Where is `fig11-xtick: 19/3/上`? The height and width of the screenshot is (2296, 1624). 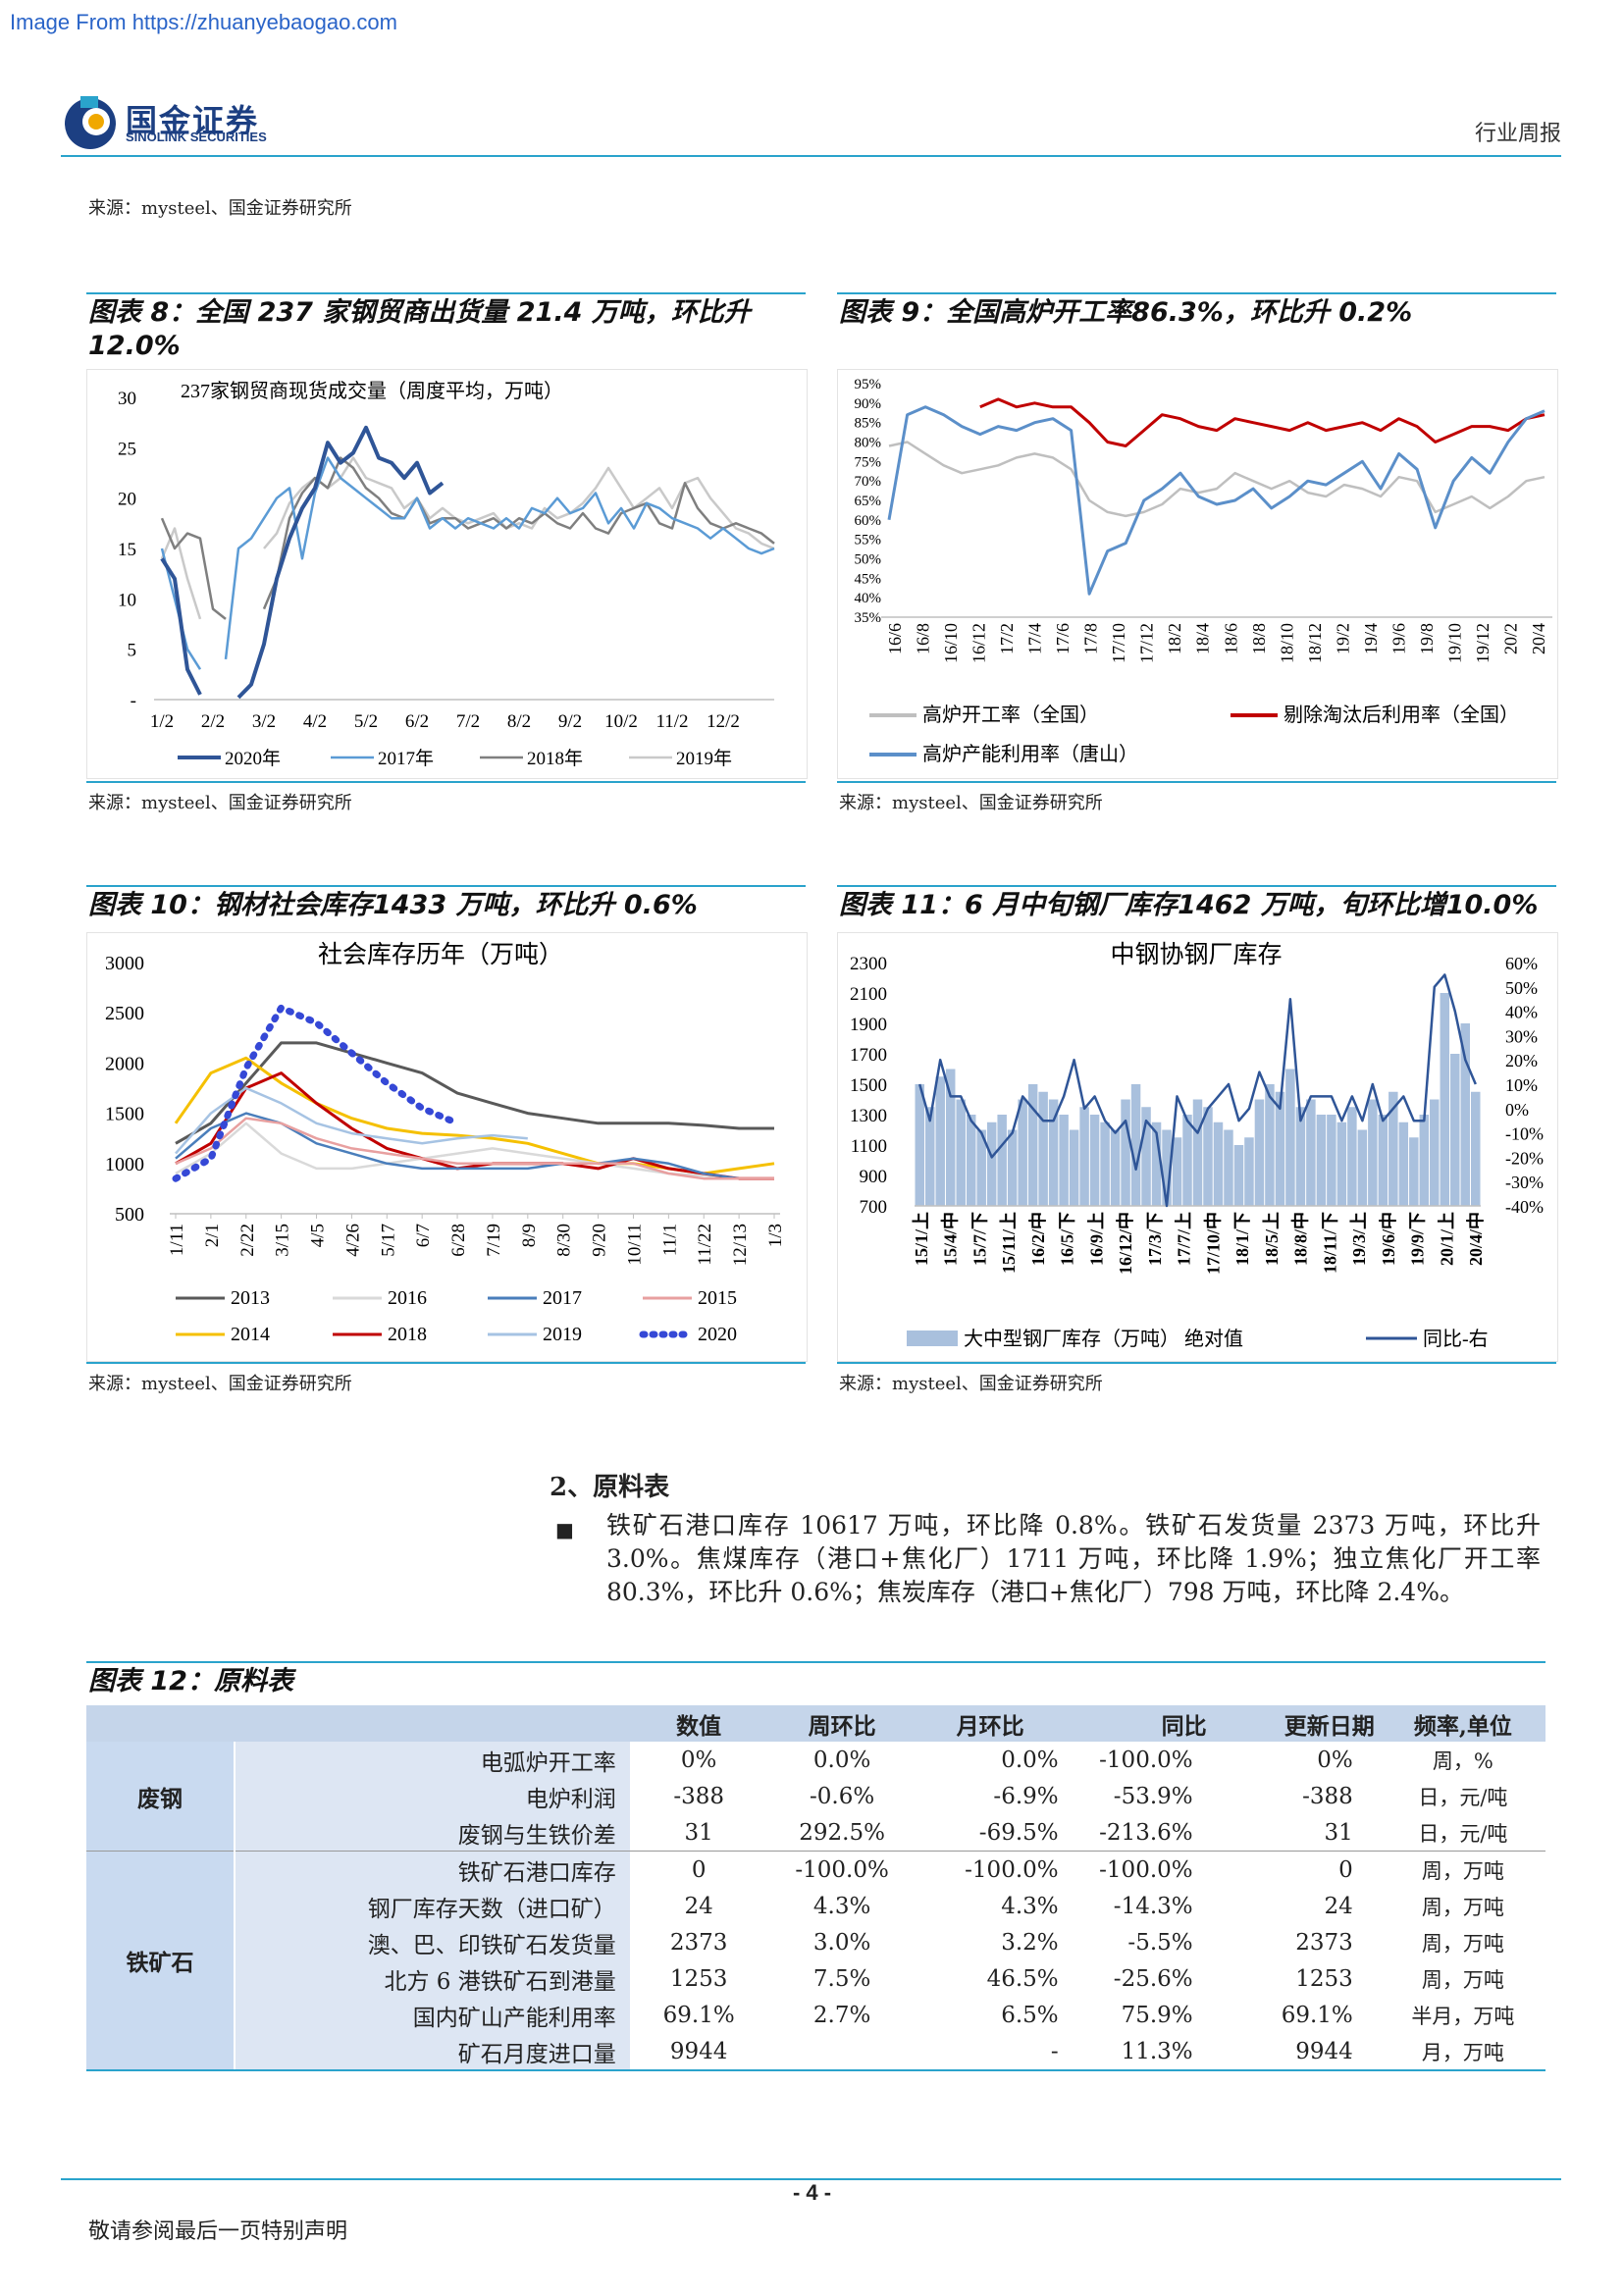 fig11-xtick: 19/3/上 is located at coordinates (1359, 1239).